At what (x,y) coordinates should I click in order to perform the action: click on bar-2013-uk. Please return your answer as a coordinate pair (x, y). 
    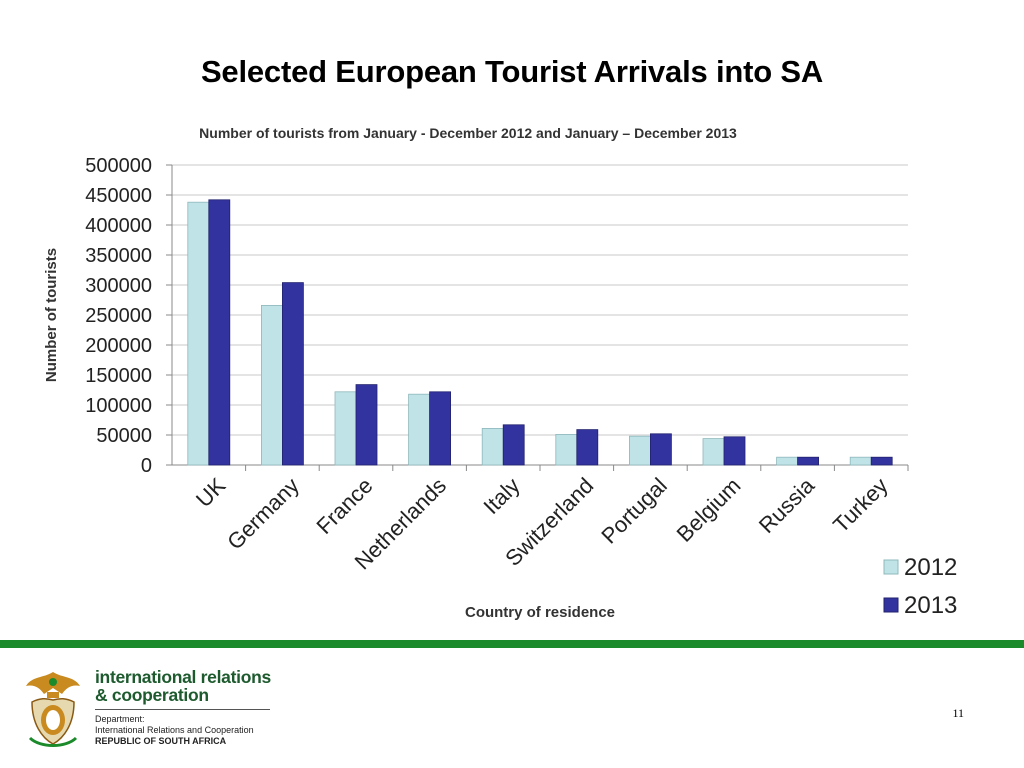
    Looking at the image, I should click on (219, 332).